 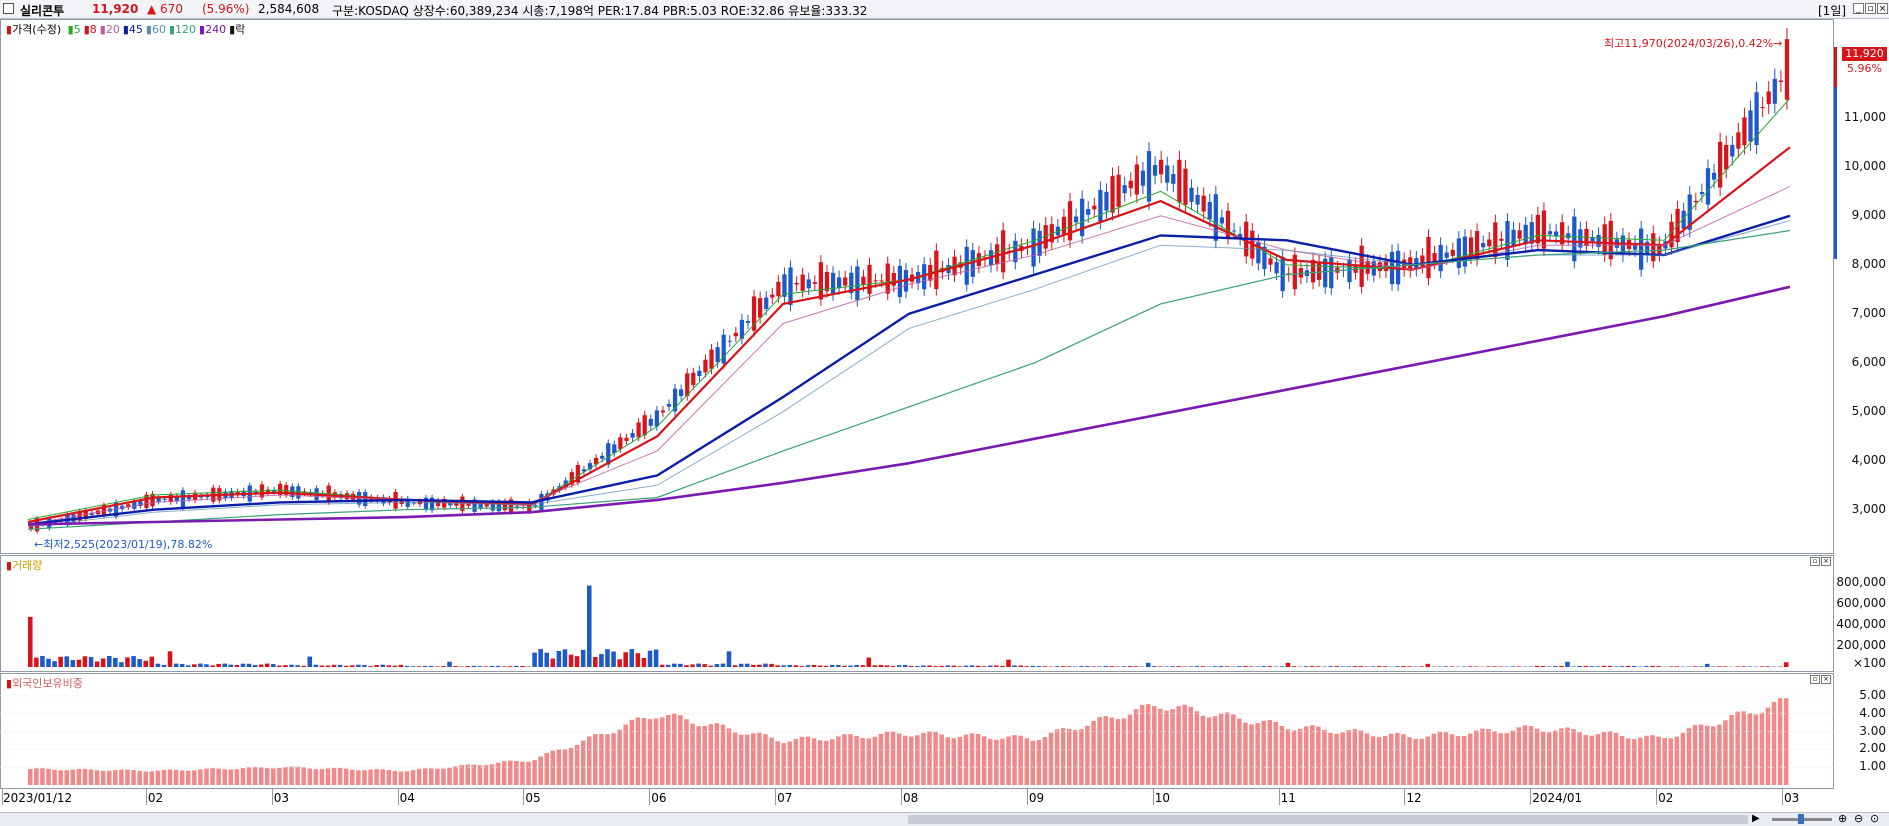 What do you see at coordinates (917, 731) in the screenshot?
I see `foreign-ownership-chart` at bounding box center [917, 731].